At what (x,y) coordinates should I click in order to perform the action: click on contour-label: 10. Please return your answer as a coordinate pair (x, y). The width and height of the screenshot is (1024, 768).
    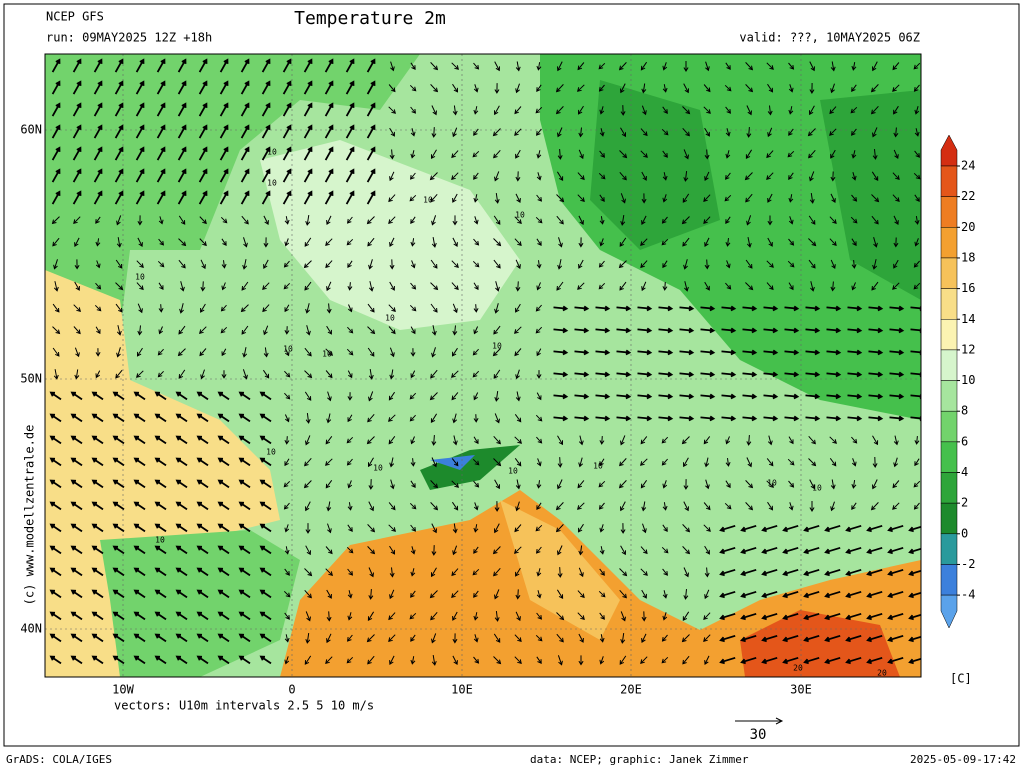
    Looking at the image, I should click on (598, 466).